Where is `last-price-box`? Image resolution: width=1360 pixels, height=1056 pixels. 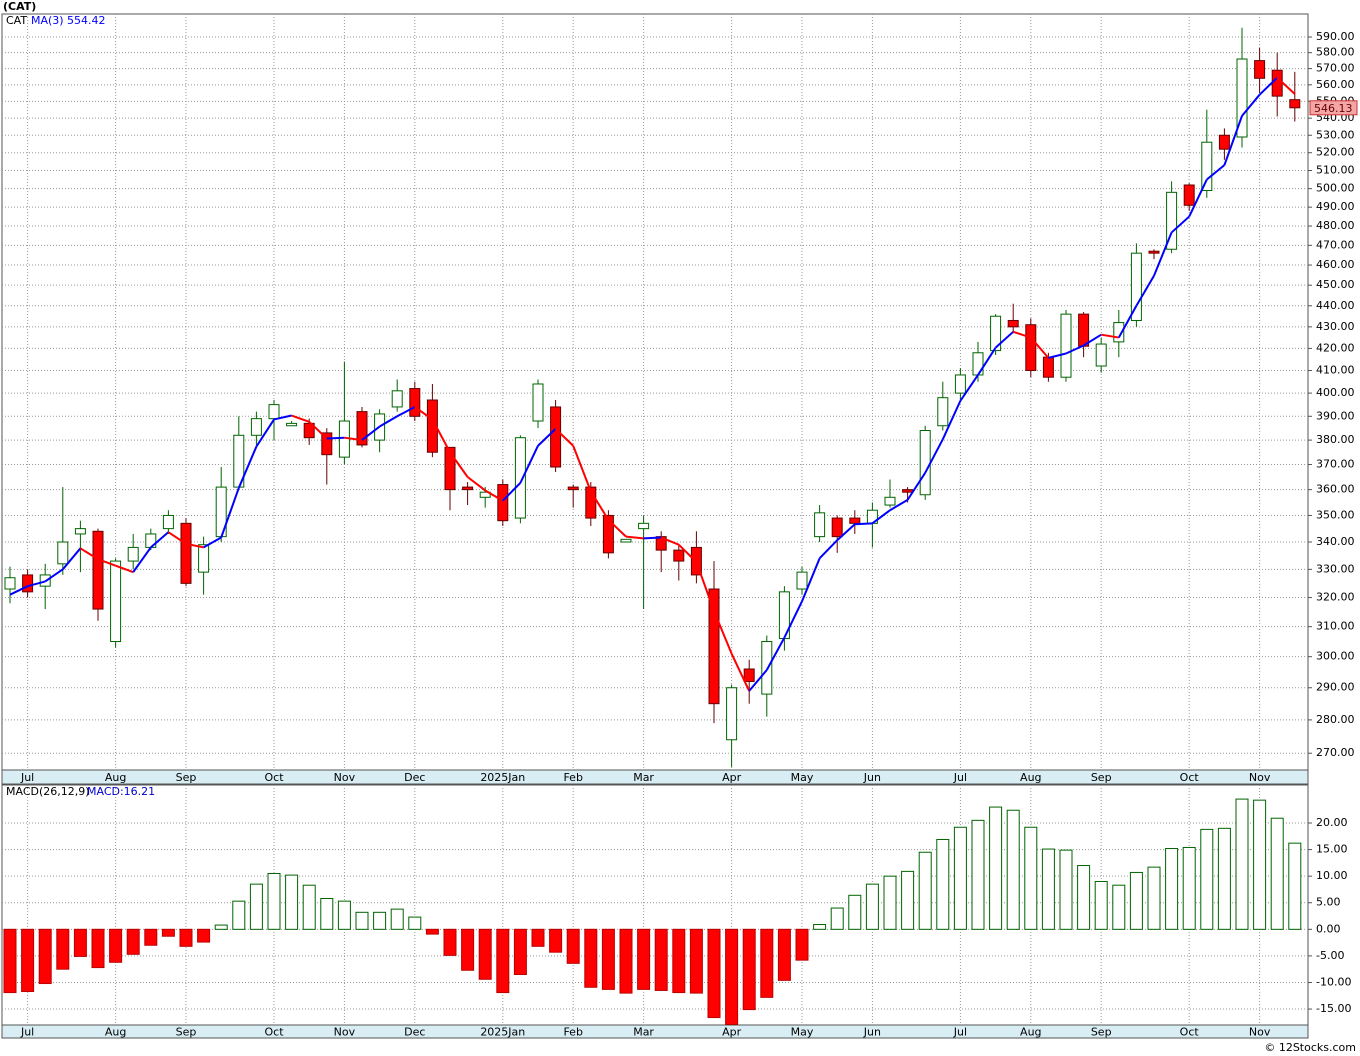 last-price-box is located at coordinates (1333, 108).